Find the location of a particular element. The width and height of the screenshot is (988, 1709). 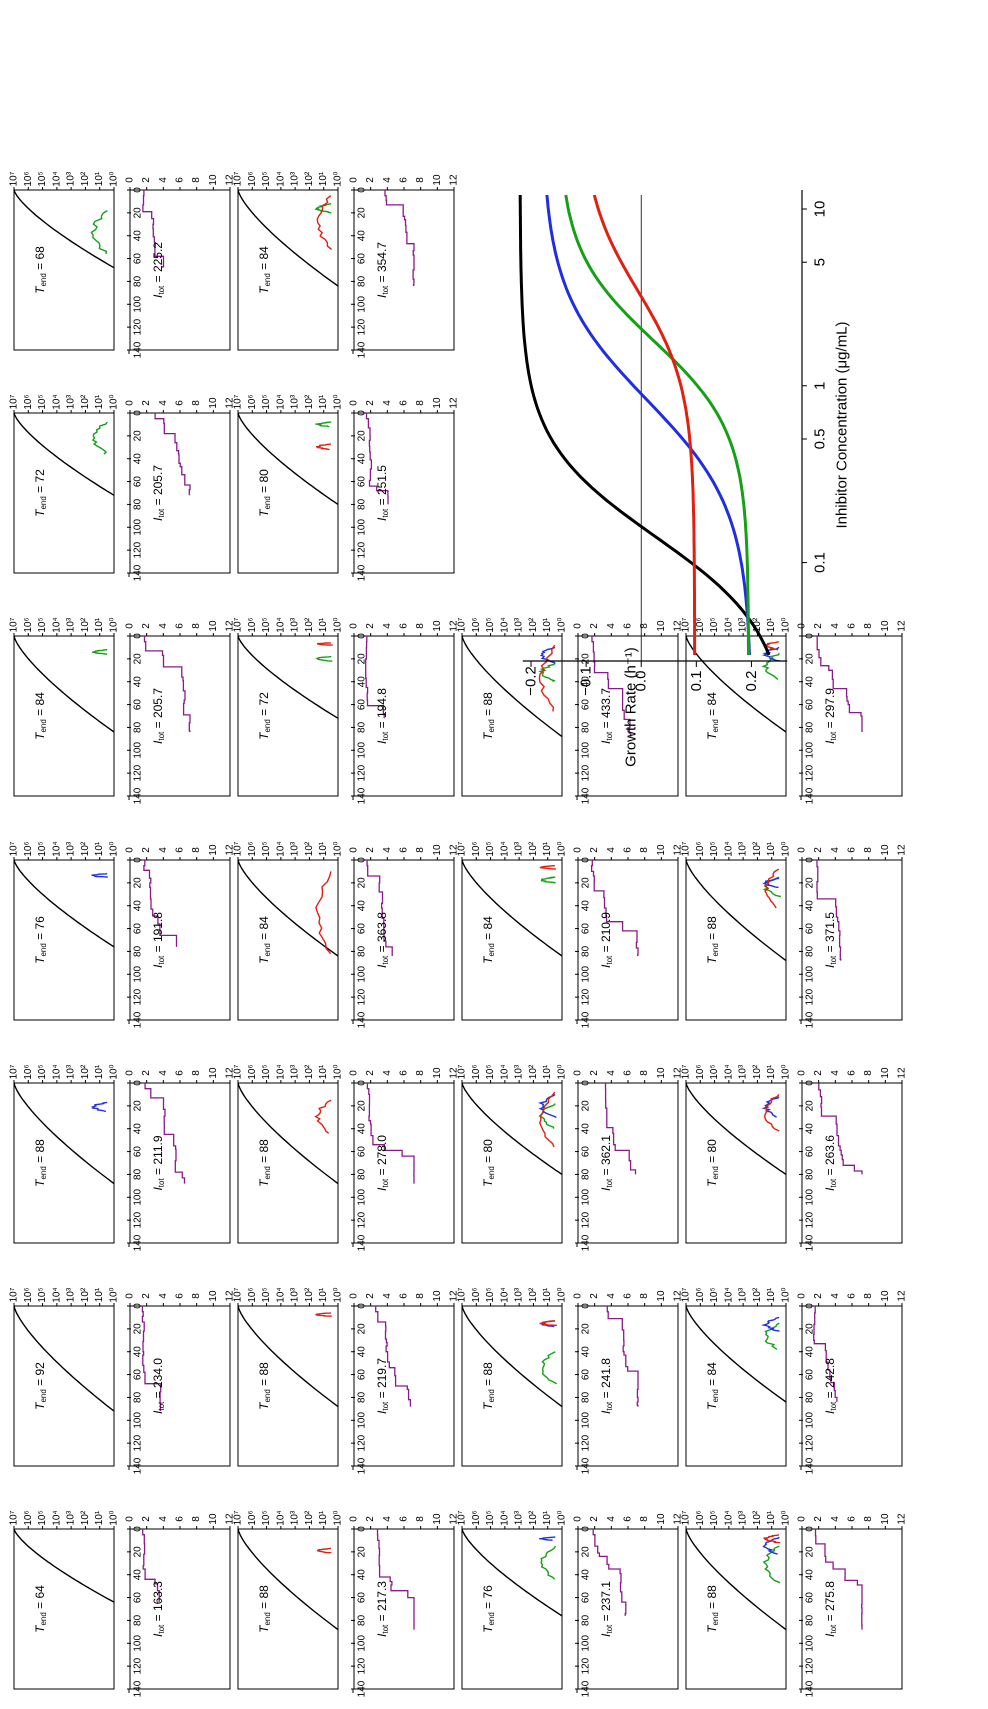

itot-label: Itot = 278.0 is located at coordinates (382, 1163).